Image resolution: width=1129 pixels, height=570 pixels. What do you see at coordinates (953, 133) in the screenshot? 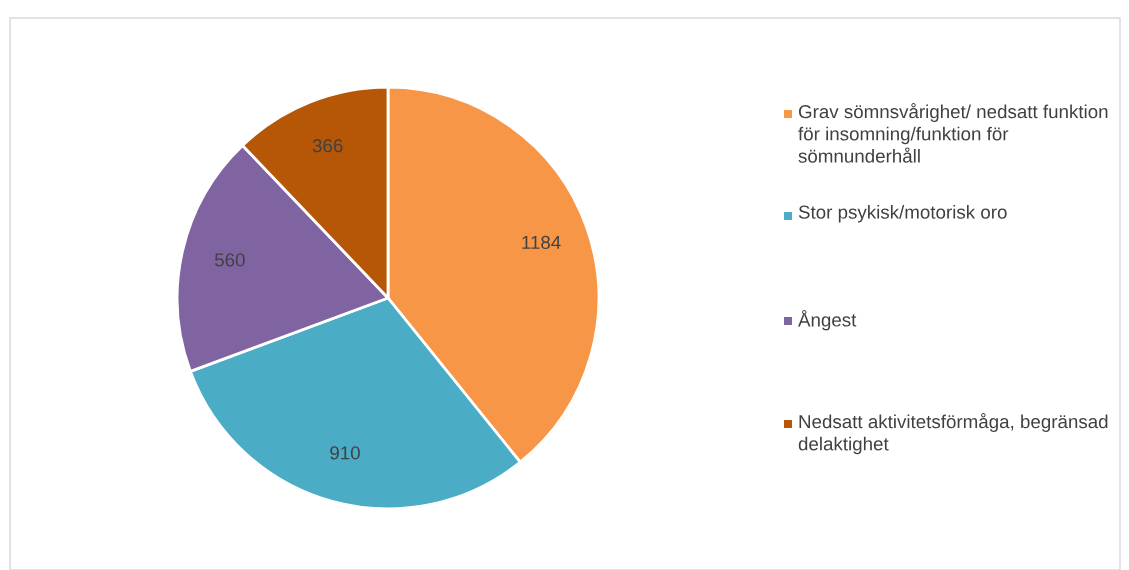
I see `legend-label: Grav sömnsvårighet/ nedsatt funktion för insomning/funktion för sömnunderhåll` at bounding box center [953, 133].